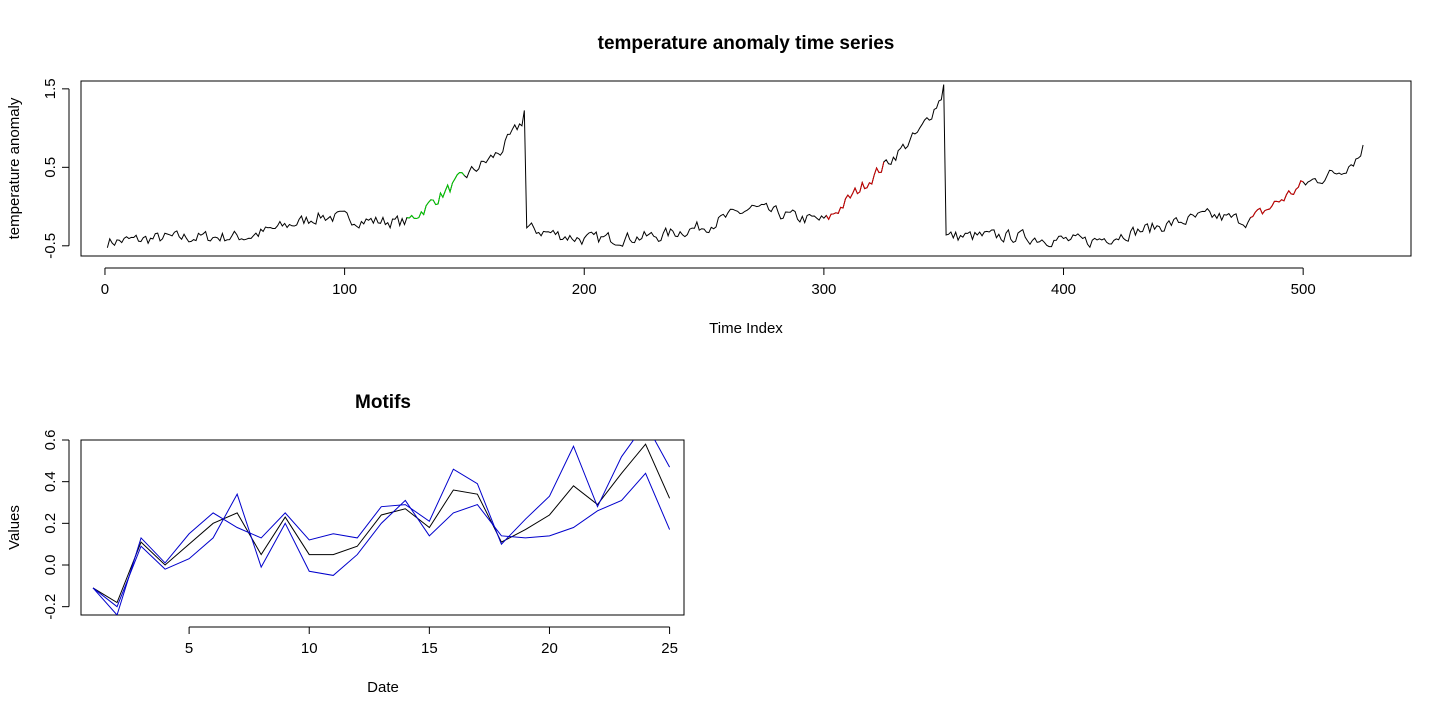 The width and height of the screenshot is (1453, 717). Describe the element at coordinates (189, 648) in the screenshot. I see `motifs-x-tick-label: 5` at that location.